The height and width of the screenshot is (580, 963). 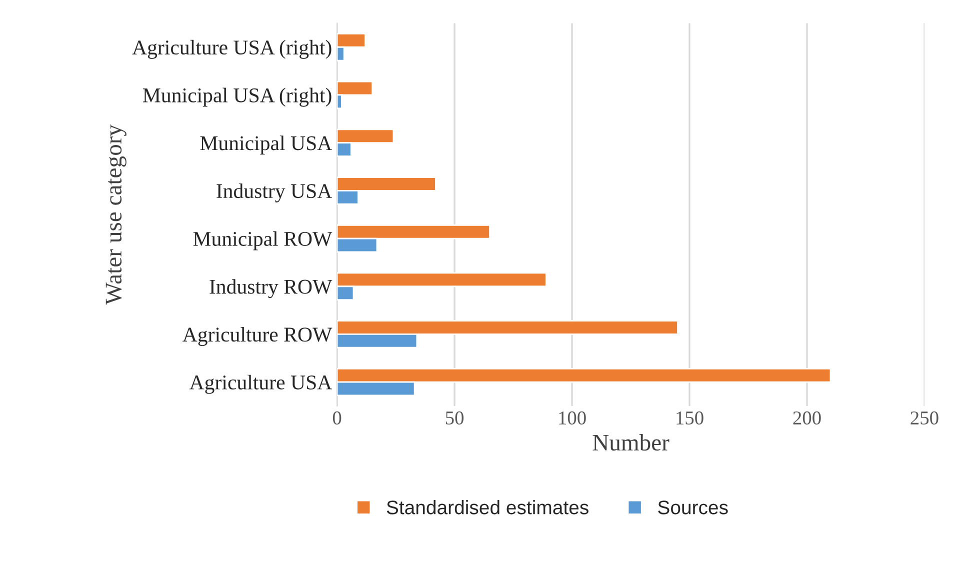 What do you see at coordinates (807, 418) in the screenshot?
I see `x-tick-label: 200` at bounding box center [807, 418].